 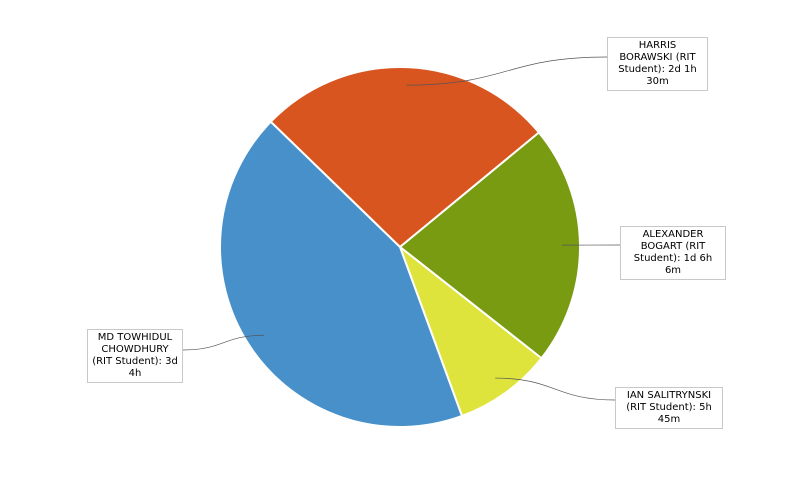 I want to click on slice-label: IAN SALITRYNSKI (RIT Student): 5h 45m, so click(x=669, y=408).